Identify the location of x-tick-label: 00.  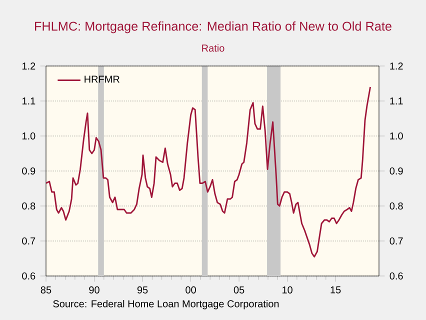
(191, 290).